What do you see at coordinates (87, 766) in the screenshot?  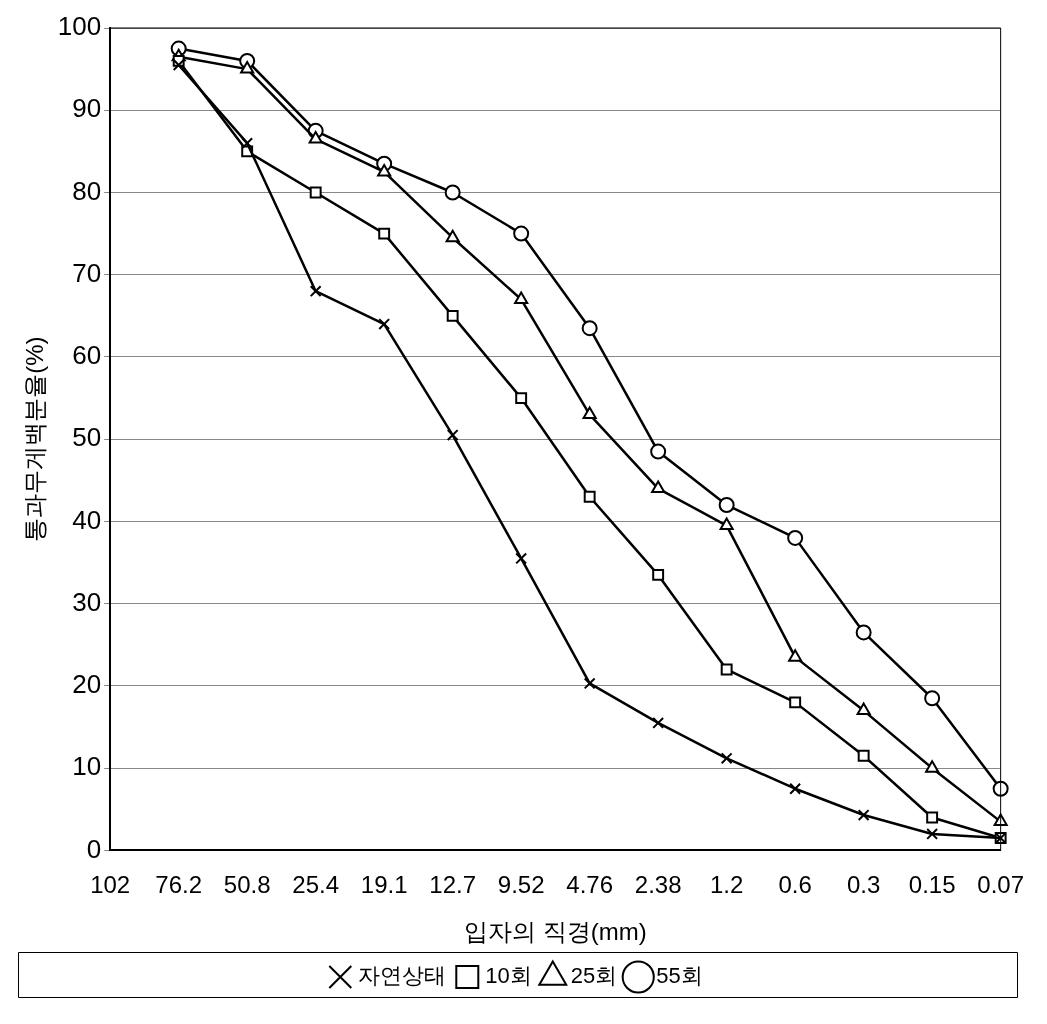 I see `y-tick-label: 10` at bounding box center [87, 766].